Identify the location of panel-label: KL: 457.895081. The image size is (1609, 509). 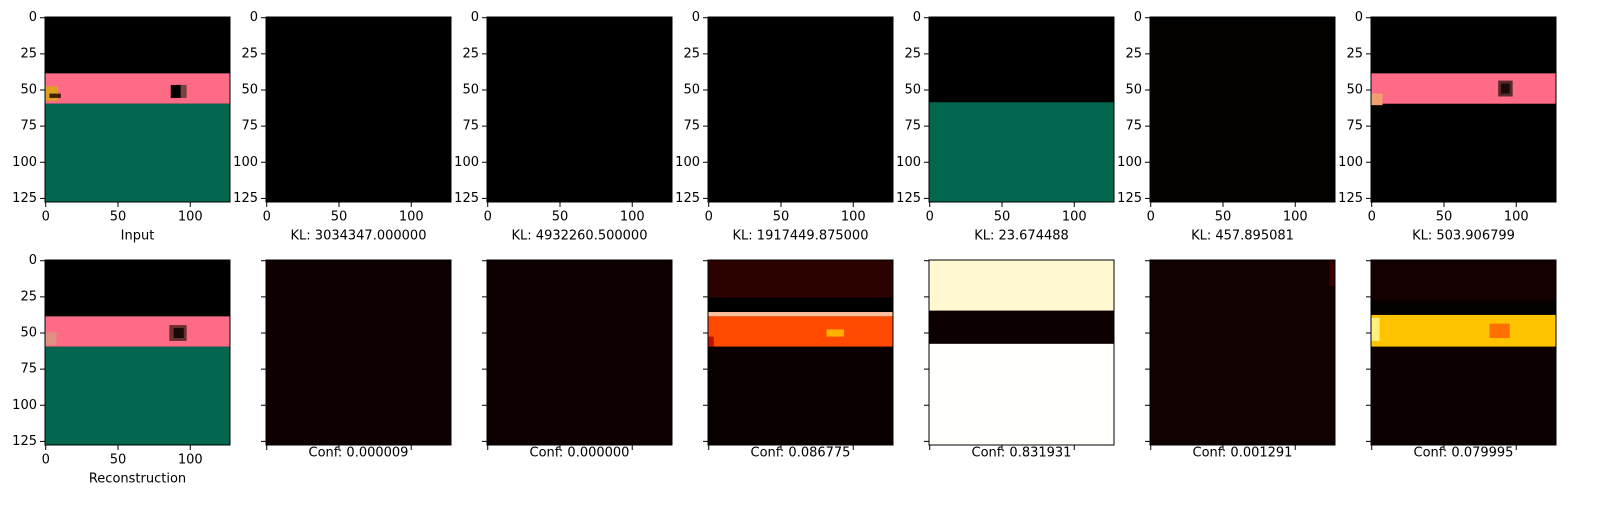
(1242, 236).